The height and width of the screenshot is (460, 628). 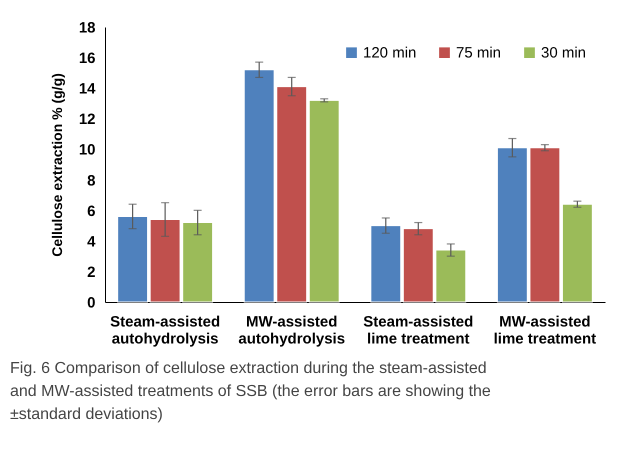 What do you see at coordinates (165, 331) in the screenshot?
I see `x-tick-label: Steam-assisted autohydrolysis` at bounding box center [165, 331].